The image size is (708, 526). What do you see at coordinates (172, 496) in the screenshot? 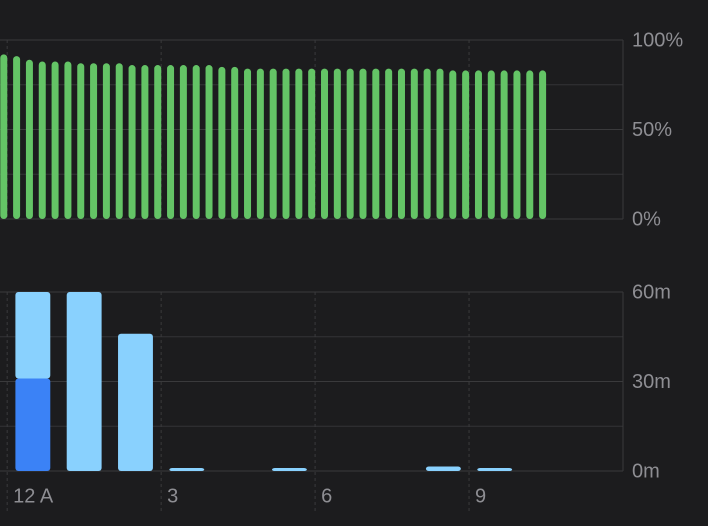
I see `x-tick-label: 3` at bounding box center [172, 496].